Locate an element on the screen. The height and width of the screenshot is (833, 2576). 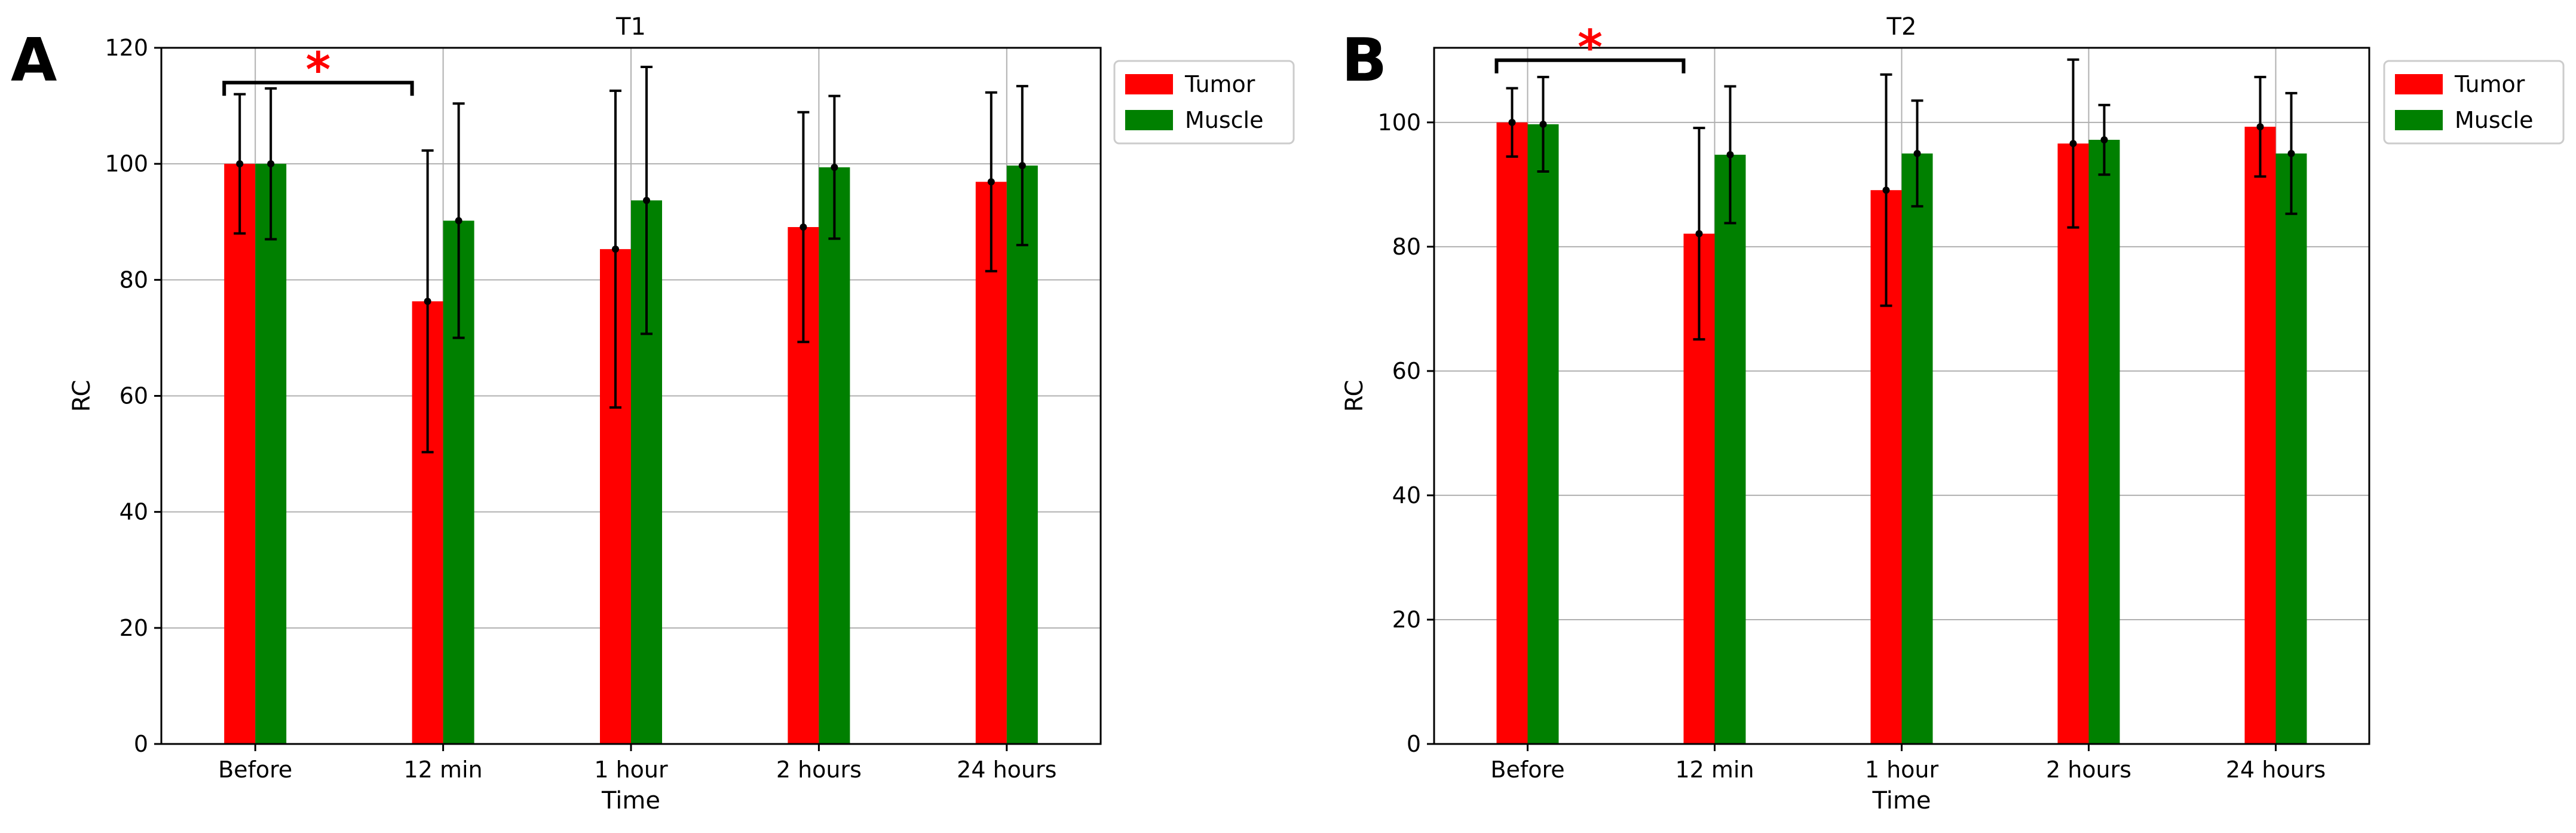
chart-title: T2 is located at coordinates (1902, 27).